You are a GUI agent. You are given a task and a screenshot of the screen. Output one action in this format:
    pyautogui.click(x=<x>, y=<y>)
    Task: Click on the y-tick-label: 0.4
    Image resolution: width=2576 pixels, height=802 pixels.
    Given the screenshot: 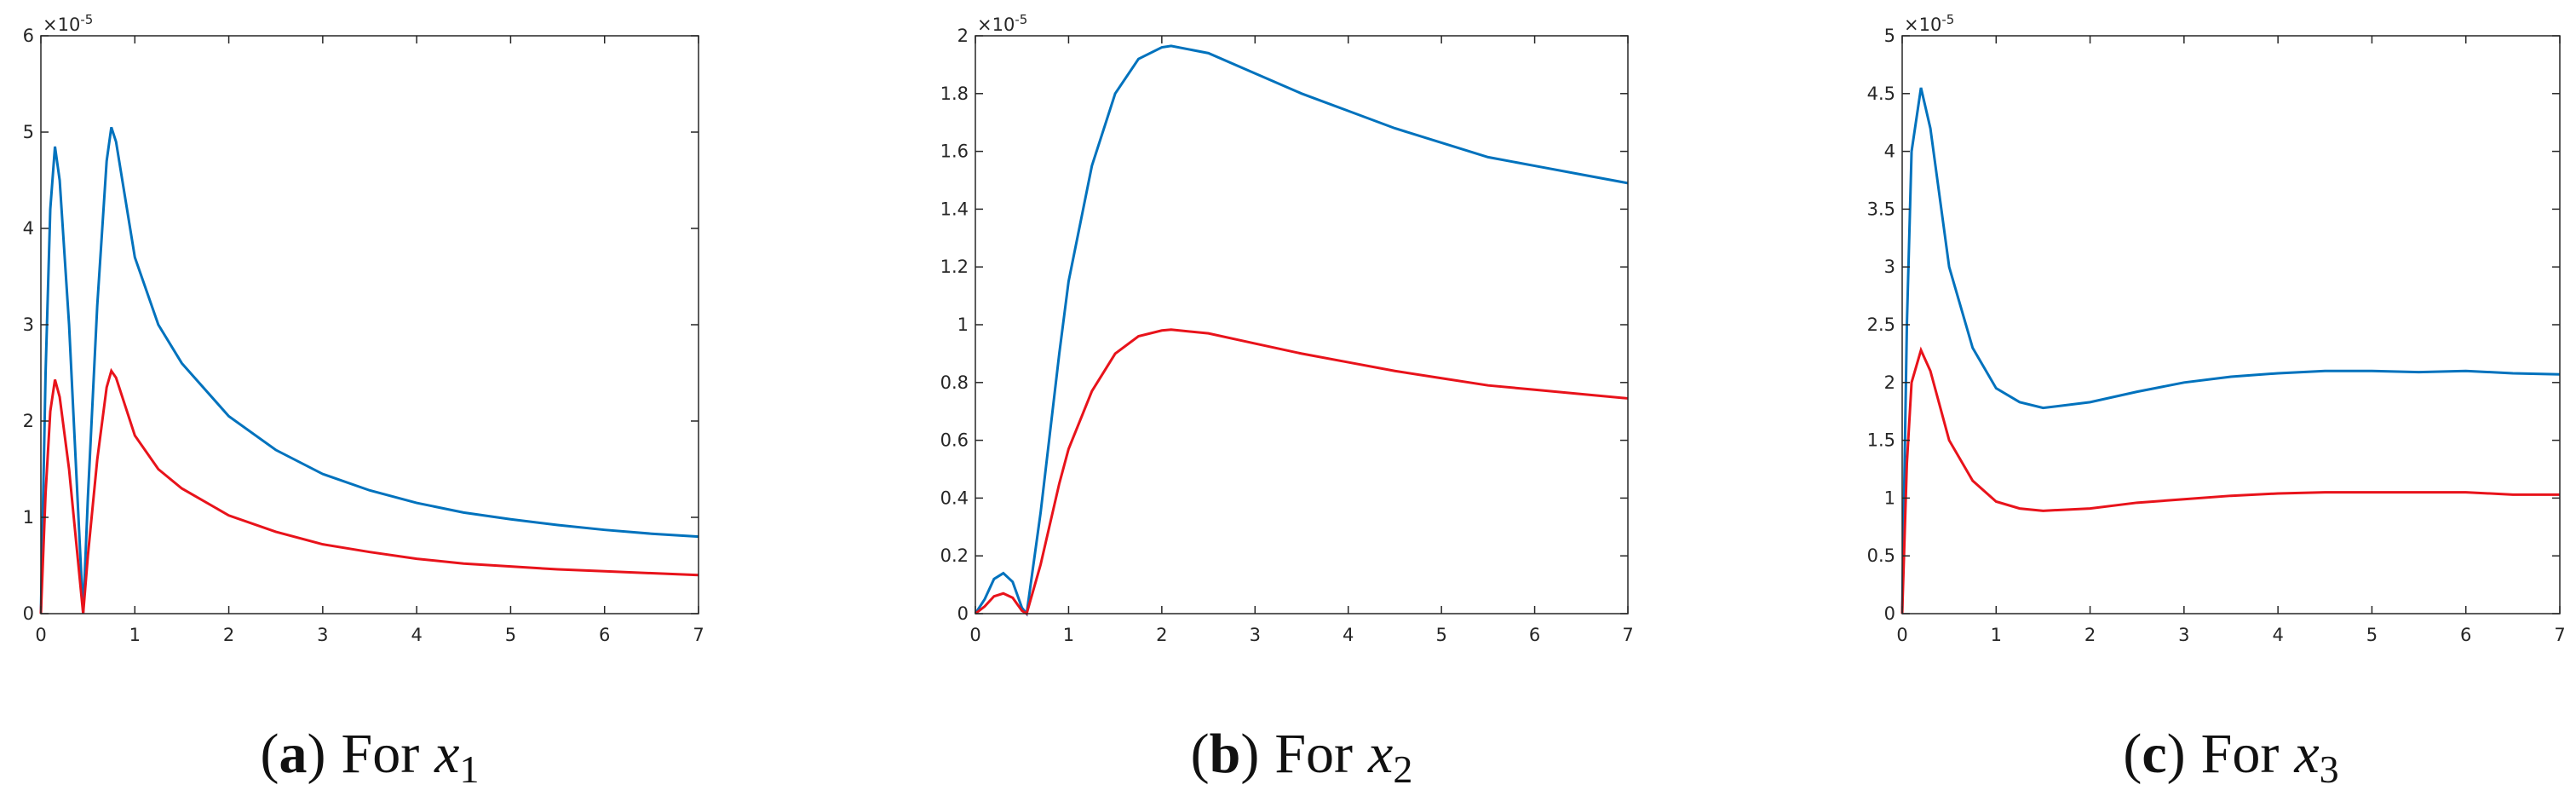 What is the action you would take?
    pyautogui.click(x=954, y=498)
    